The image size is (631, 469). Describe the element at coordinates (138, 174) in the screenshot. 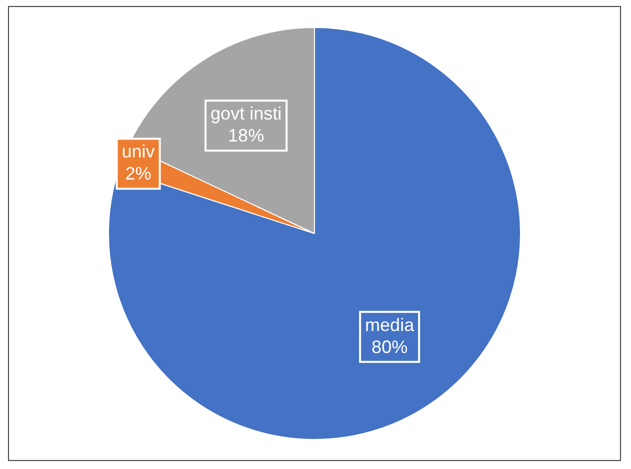

I see `data-label: 2%` at that location.